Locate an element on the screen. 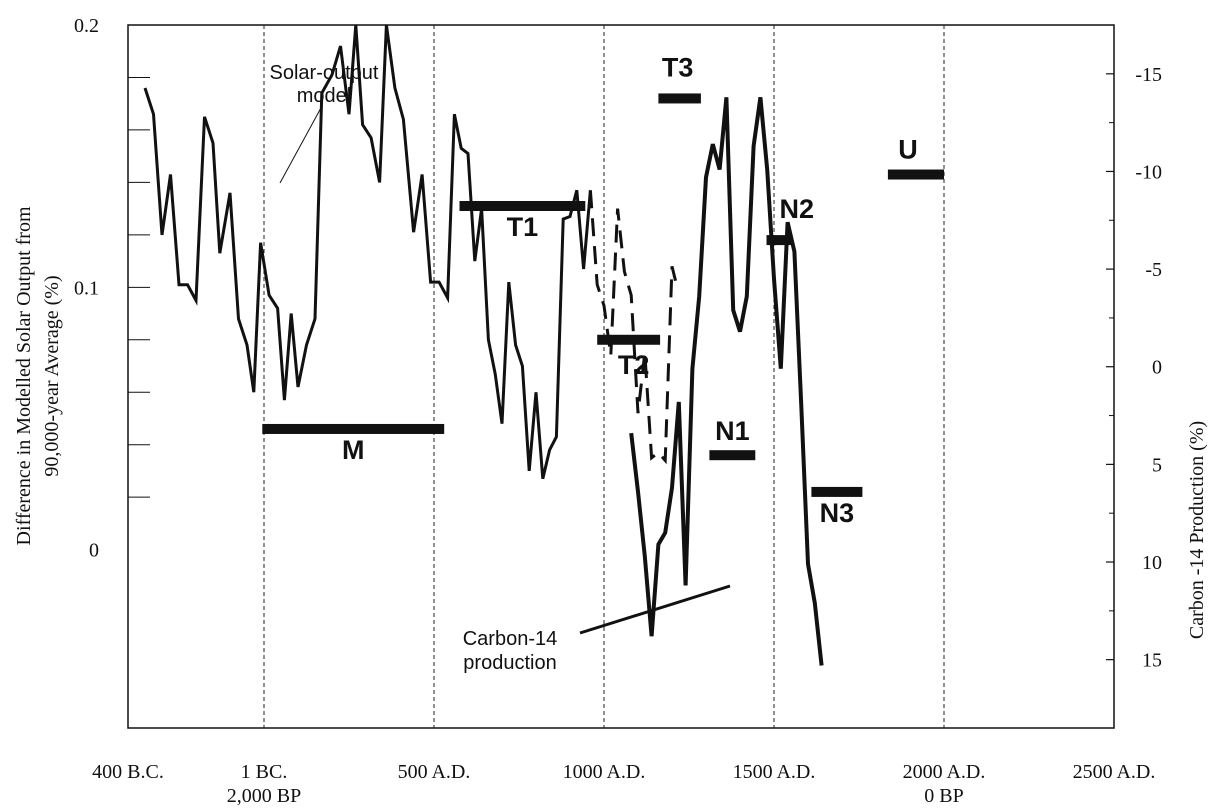  right-tick-label: 10 is located at coordinates (1152, 563).